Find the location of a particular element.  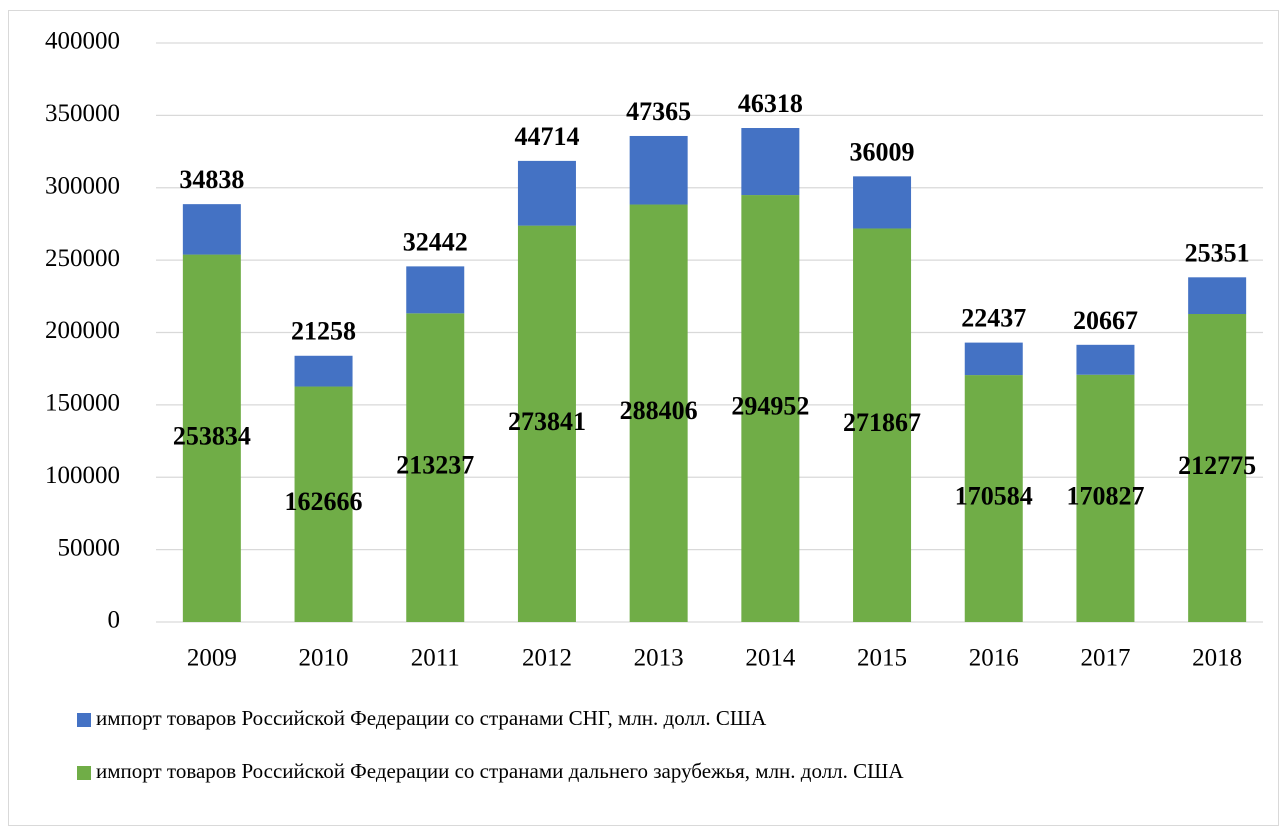

data-label: 273841 is located at coordinates (547, 421).